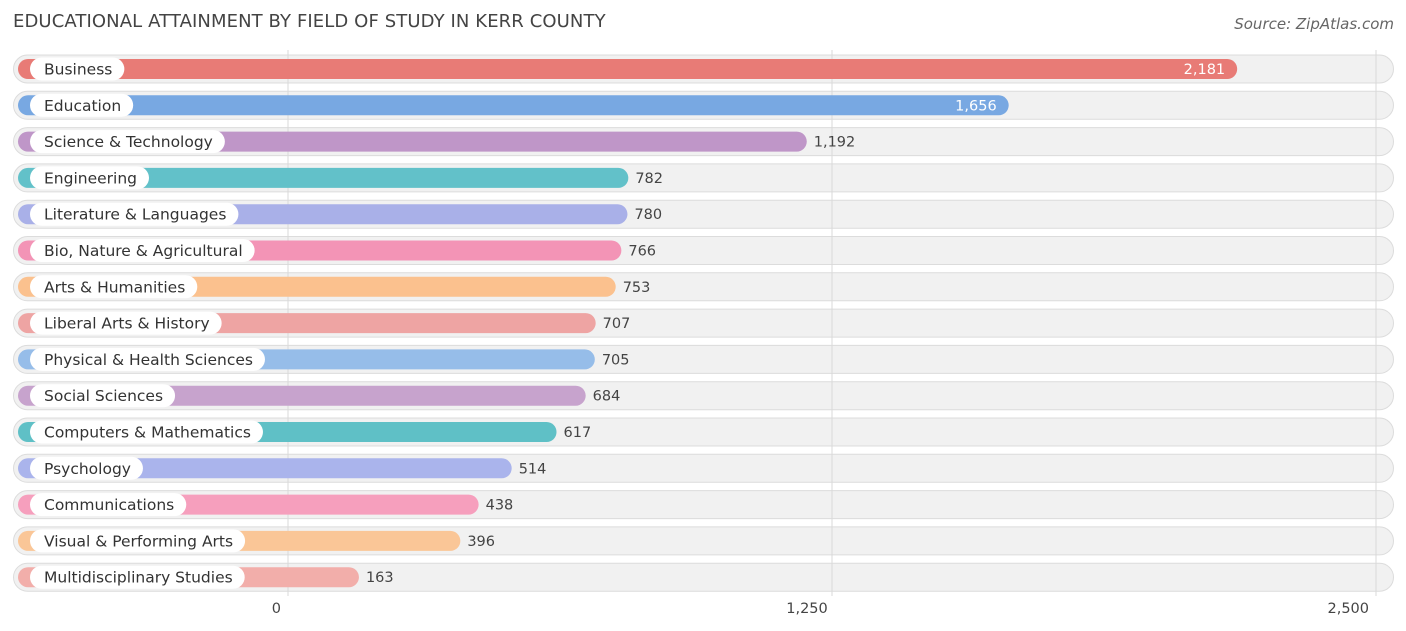 This screenshot has height=631, width=1406. I want to click on value-label: 1,656, so click(976, 106).